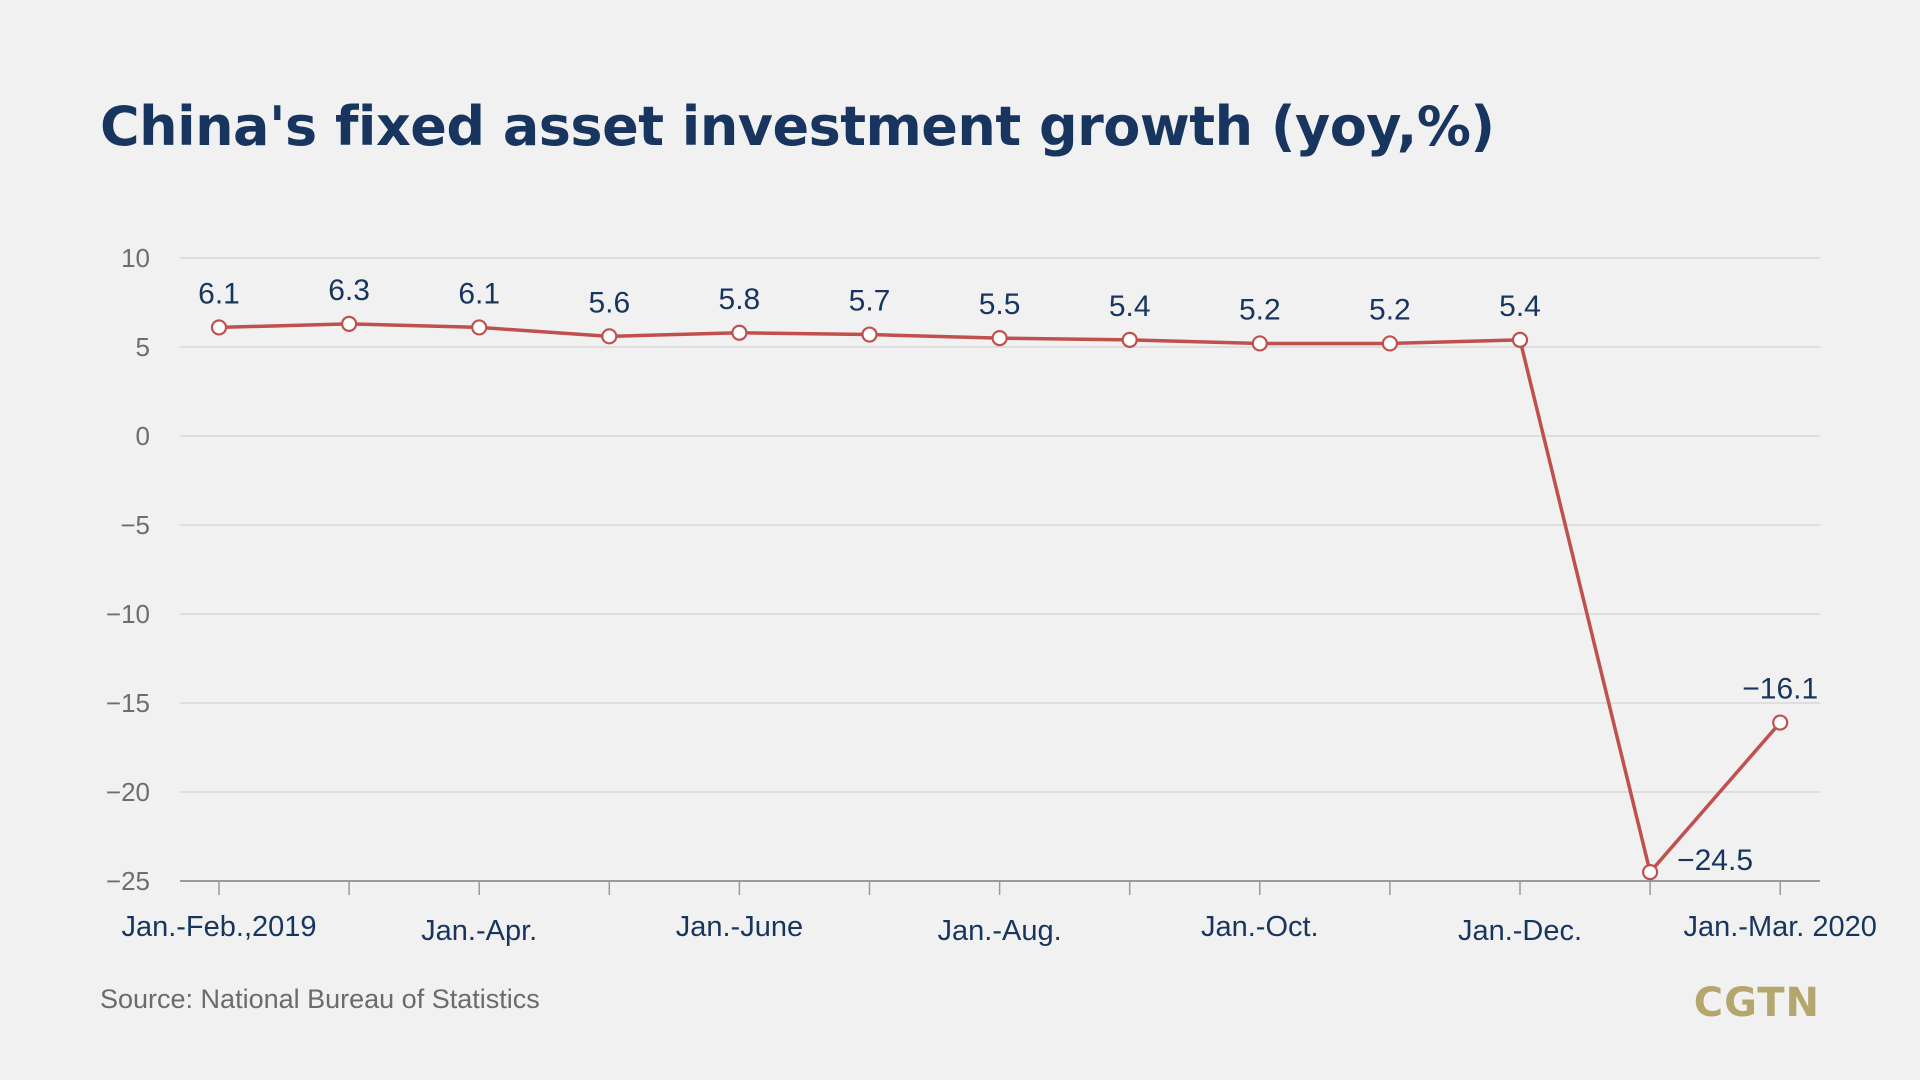  I want to click on data-label: −16.1, so click(1780, 689).